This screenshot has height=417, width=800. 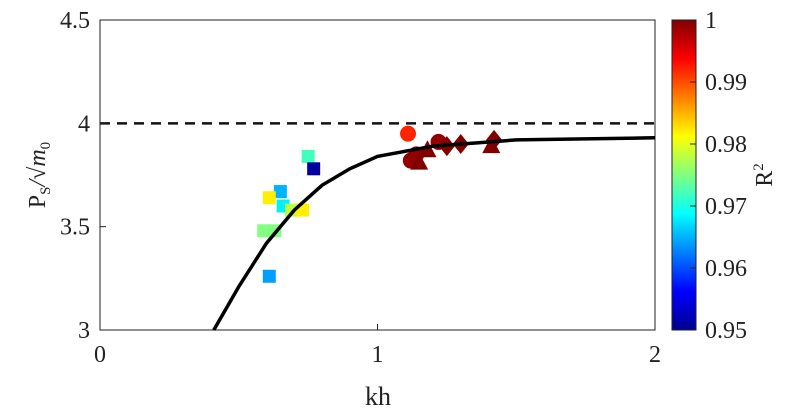 What do you see at coordinates (684, 175) in the screenshot?
I see `colorbar` at bounding box center [684, 175].